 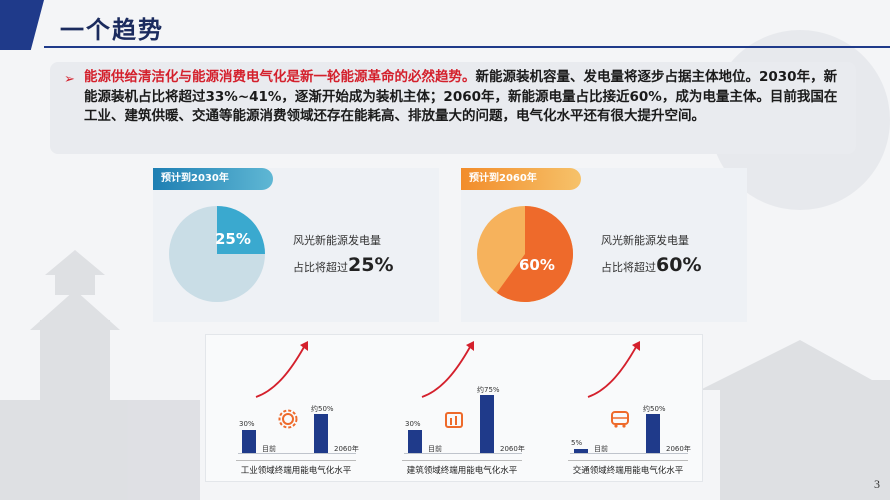 I want to click on card-value: 占比将超过60%, so click(x=651, y=265).